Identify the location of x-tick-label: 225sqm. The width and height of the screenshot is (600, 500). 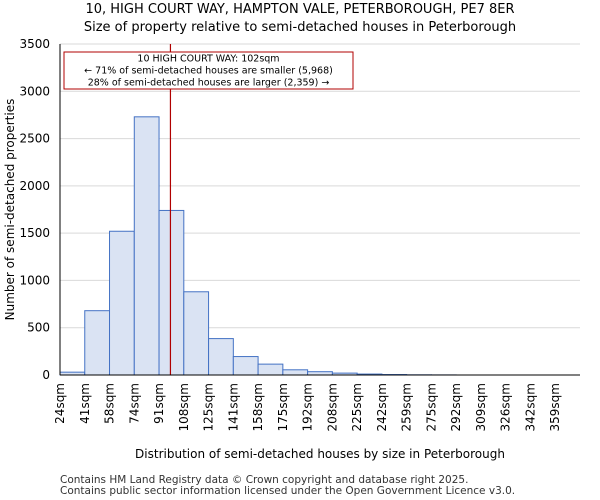
(357, 407).